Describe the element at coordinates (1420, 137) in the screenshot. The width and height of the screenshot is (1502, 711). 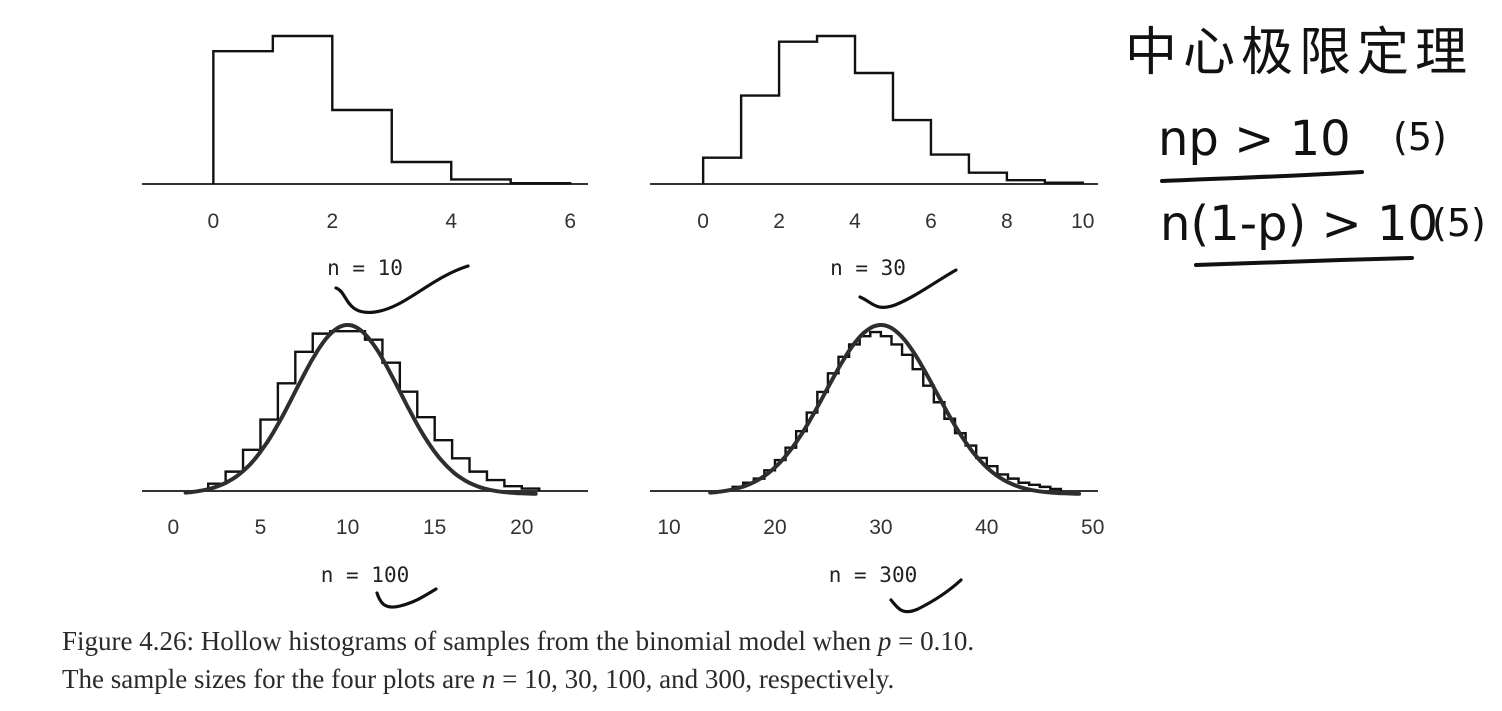
I see `handwritten-rule-np-note: (5)` at that location.